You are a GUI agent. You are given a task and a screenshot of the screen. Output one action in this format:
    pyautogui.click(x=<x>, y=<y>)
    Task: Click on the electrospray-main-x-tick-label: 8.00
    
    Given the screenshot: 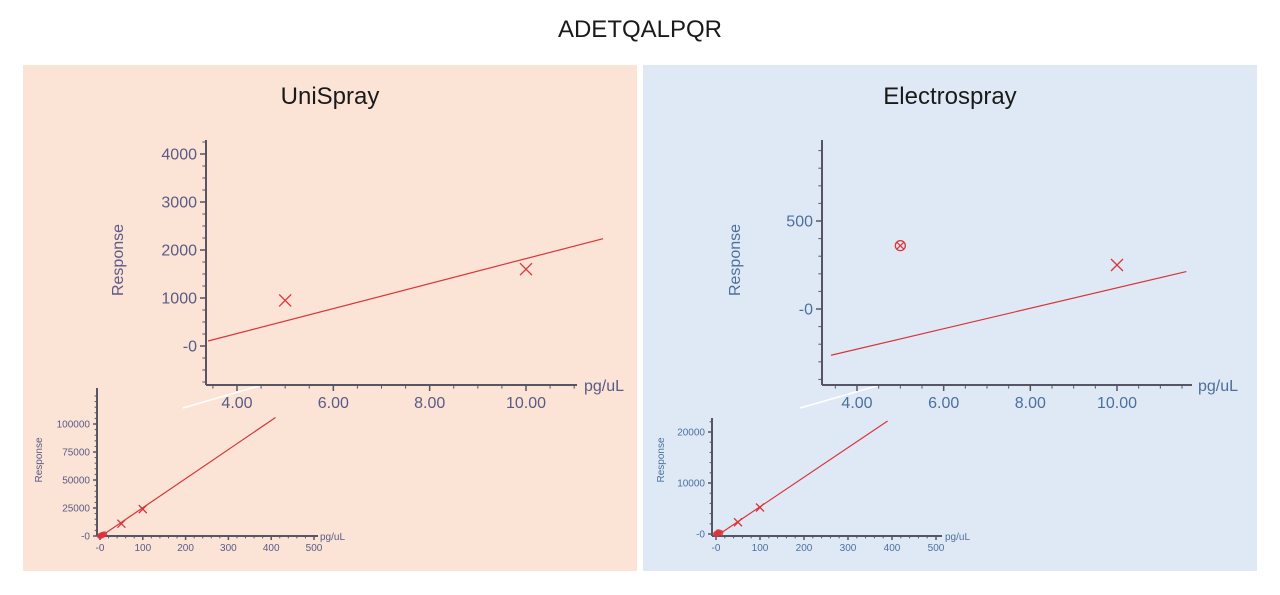 What is the action you would take?
    pyautogui.click(x=1030, y=403)
    